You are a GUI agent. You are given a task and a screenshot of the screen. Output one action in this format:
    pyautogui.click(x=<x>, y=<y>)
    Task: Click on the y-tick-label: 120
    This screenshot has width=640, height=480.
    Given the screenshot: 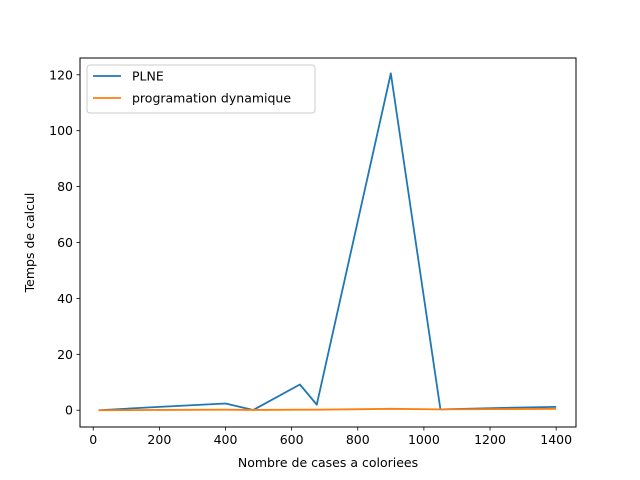 What is the action you would take?
    pyautogui.click(x=61, y=74)
    